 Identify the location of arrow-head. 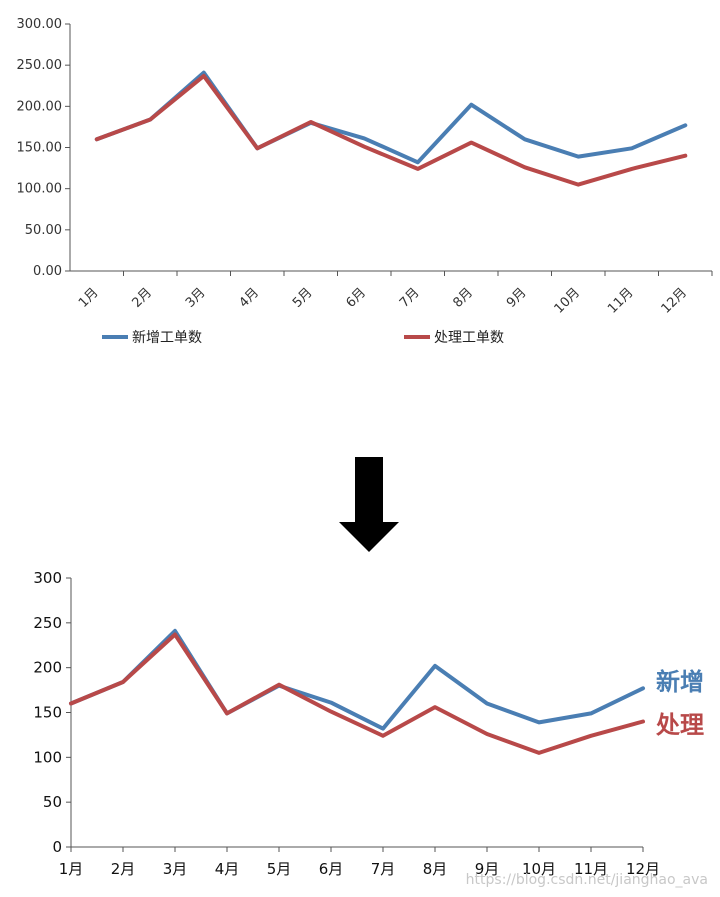
(369, 537).